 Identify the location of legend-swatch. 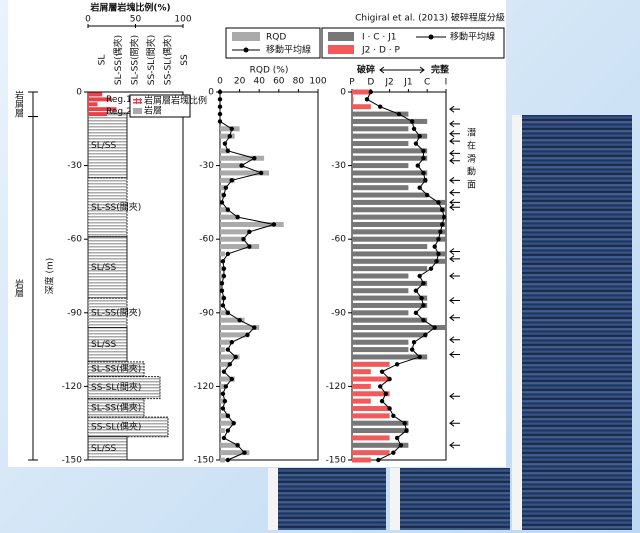
(341, 36).